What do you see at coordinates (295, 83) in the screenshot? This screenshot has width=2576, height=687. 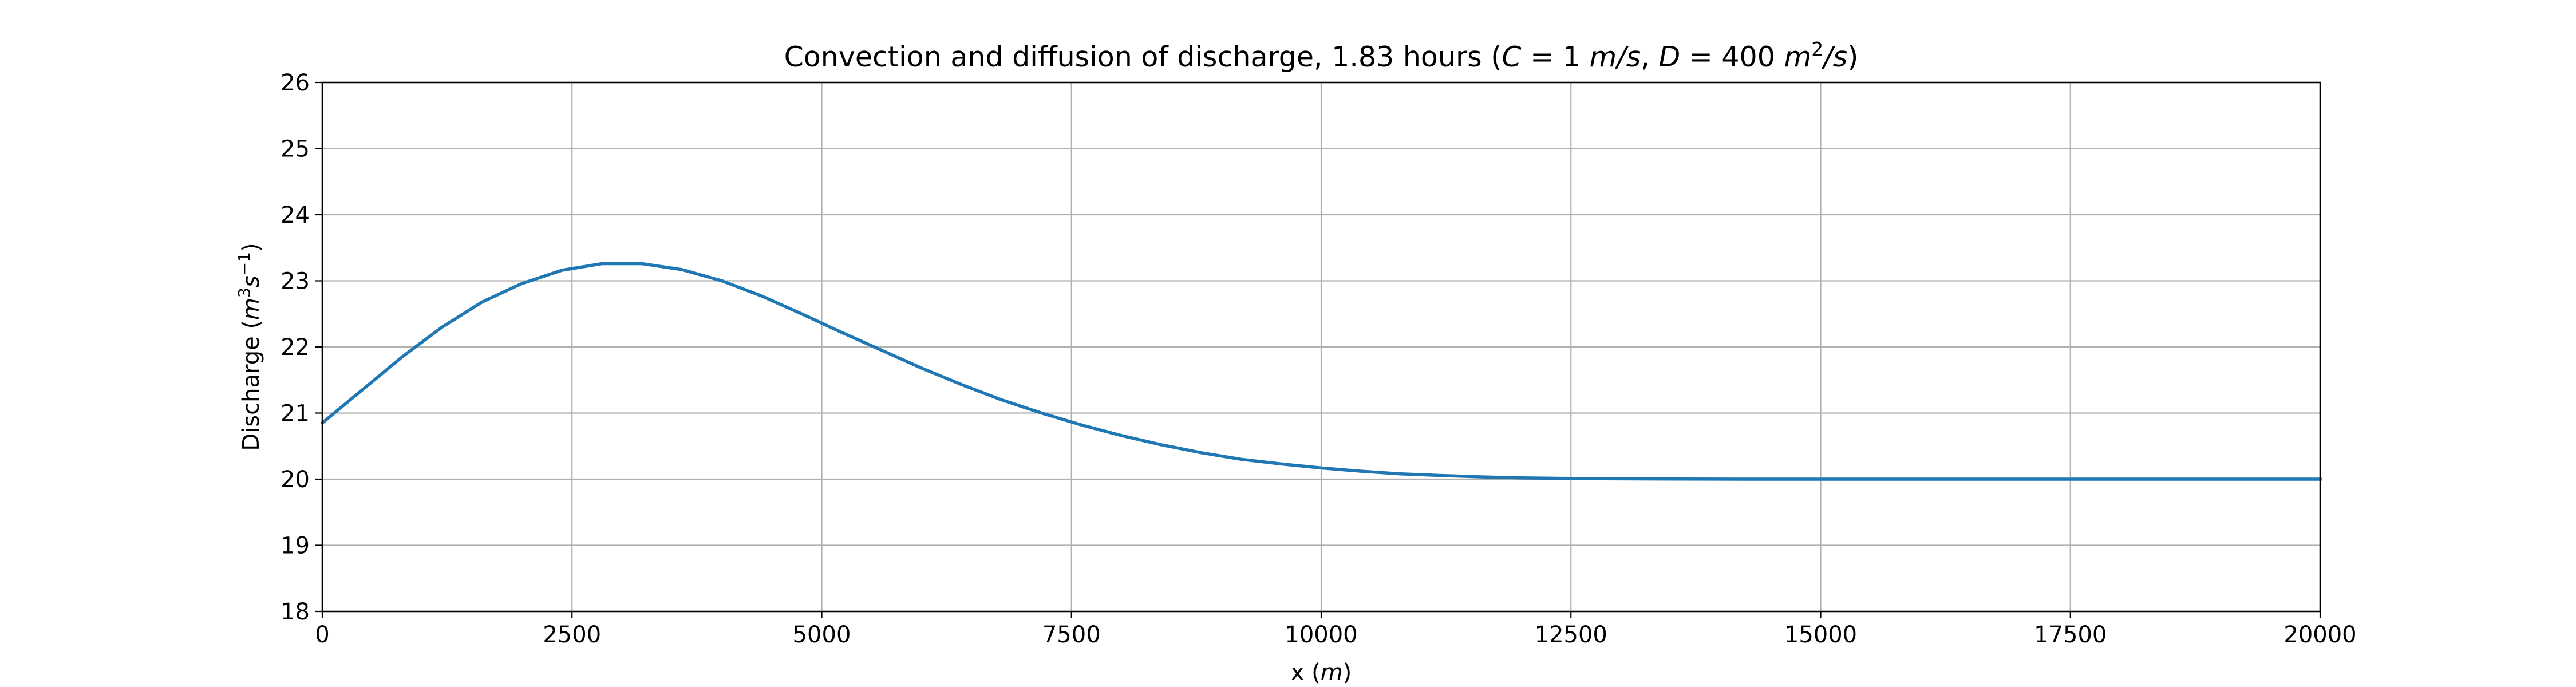 I see `y-tick-label: 26` at bounding box center [295, 83].